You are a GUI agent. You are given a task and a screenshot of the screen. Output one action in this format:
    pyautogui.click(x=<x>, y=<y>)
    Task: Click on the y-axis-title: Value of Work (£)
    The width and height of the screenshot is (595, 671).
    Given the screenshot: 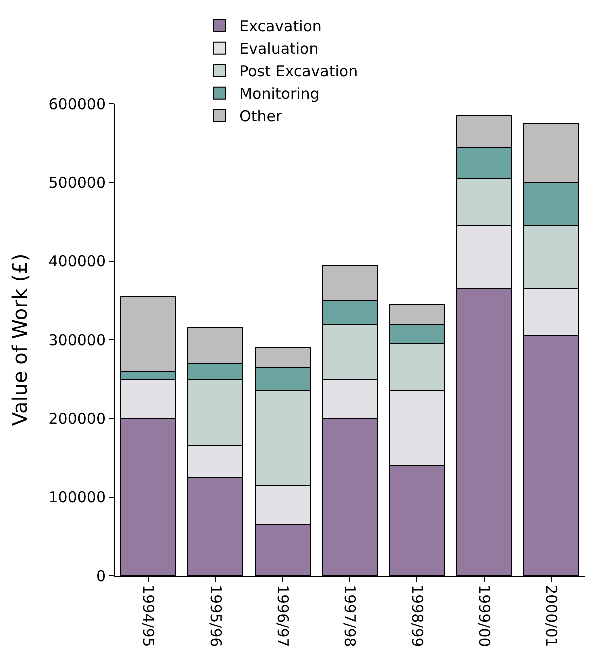 What is the action you would take?
    pyautogui.click(x=20, y=340)
    